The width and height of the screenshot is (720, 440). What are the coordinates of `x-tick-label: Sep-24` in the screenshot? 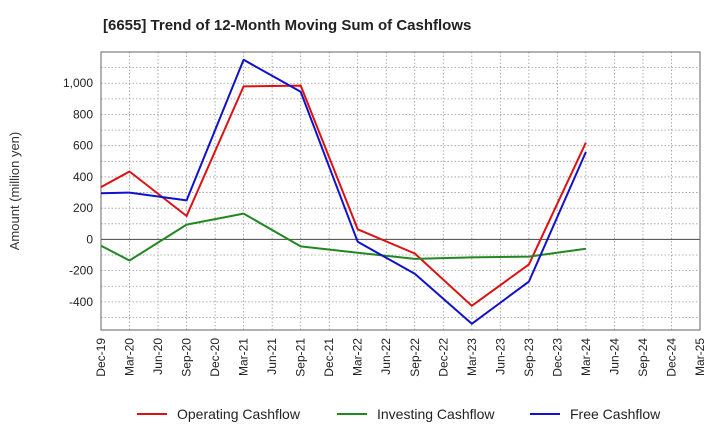 It's located at (643, 357).